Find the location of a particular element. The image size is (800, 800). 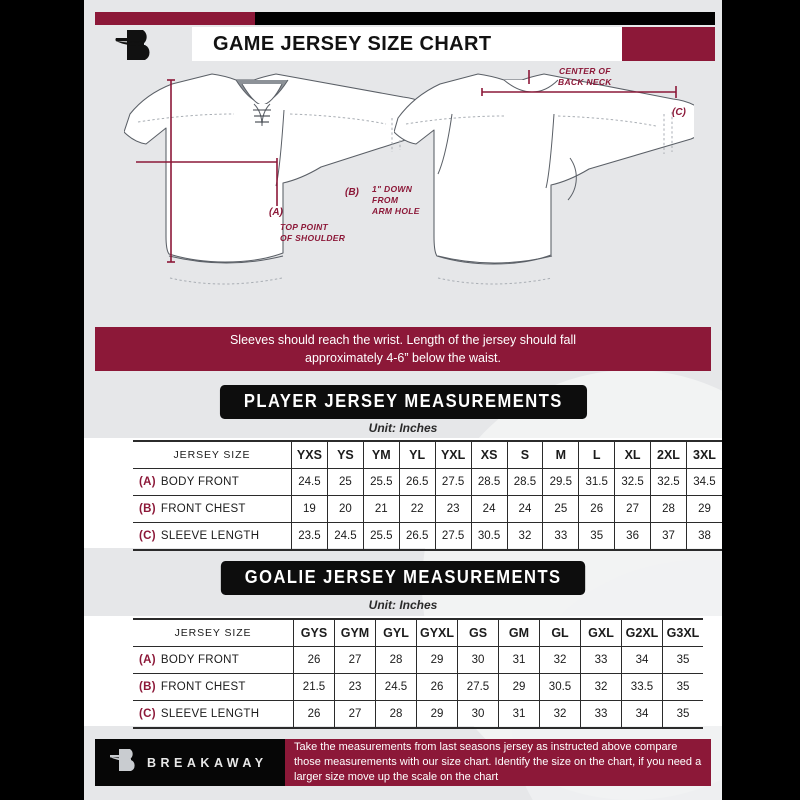

player-size-header-yxs: YXS is located at coordinates (309, 455).